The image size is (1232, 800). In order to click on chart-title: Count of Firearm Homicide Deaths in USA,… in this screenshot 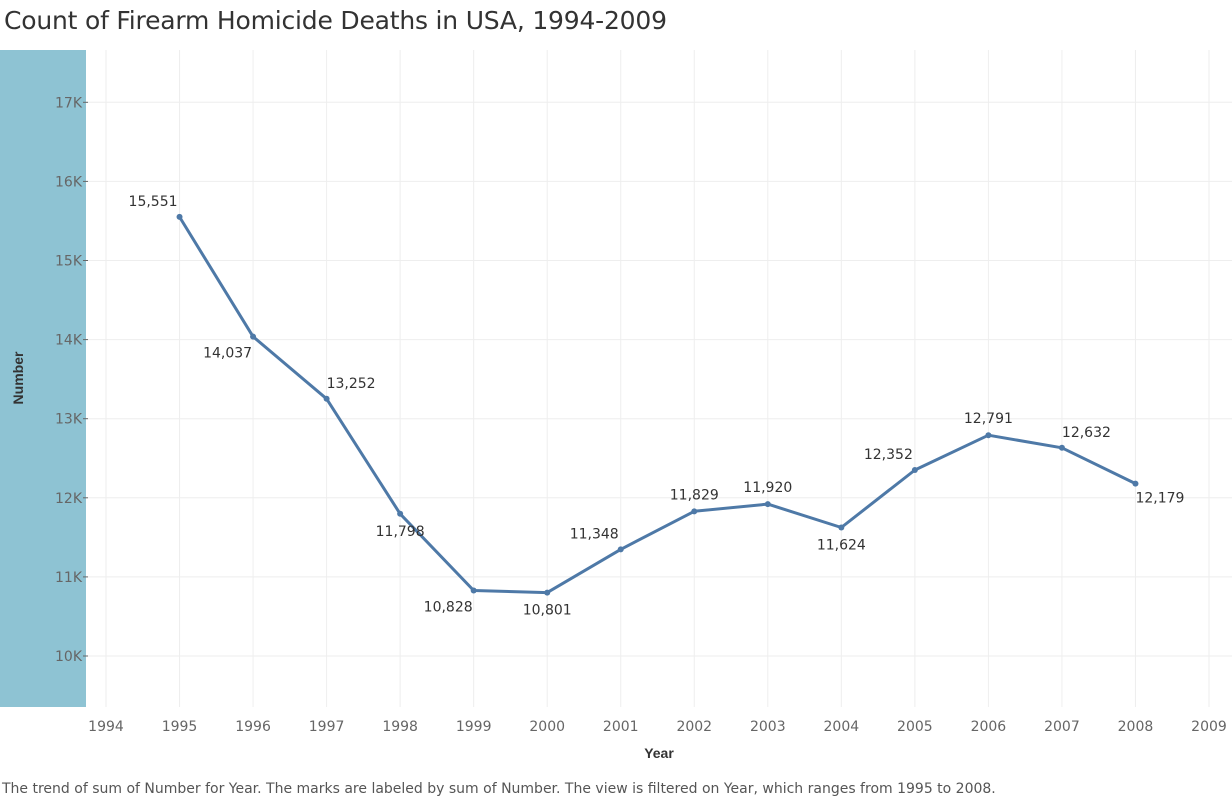, I will do `click(335, 20)`.